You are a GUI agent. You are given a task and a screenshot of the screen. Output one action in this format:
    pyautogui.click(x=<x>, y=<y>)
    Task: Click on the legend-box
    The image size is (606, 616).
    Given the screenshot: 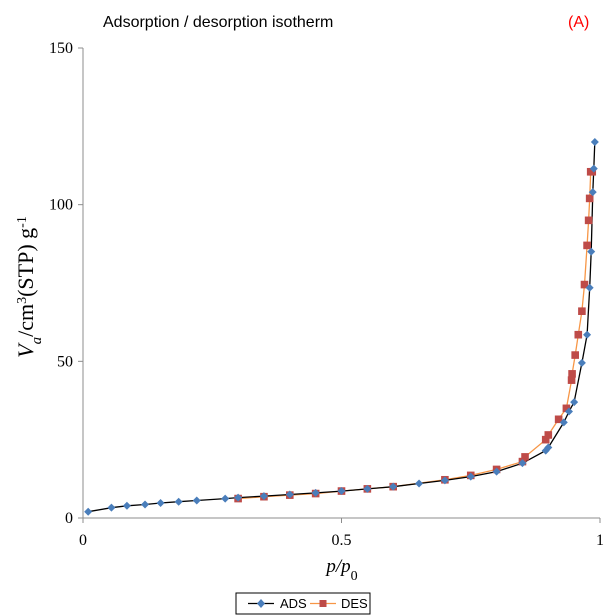 What is the action you would take?
    pyautogui.click(x=303, y=603)
    